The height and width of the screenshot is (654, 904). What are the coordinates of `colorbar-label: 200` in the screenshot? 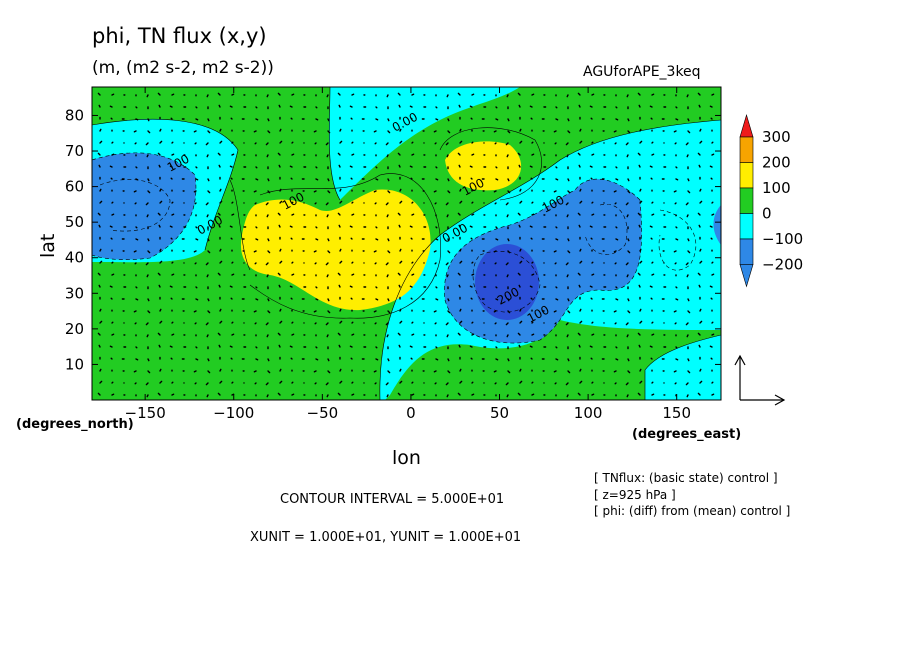 It's located at (776, 163).